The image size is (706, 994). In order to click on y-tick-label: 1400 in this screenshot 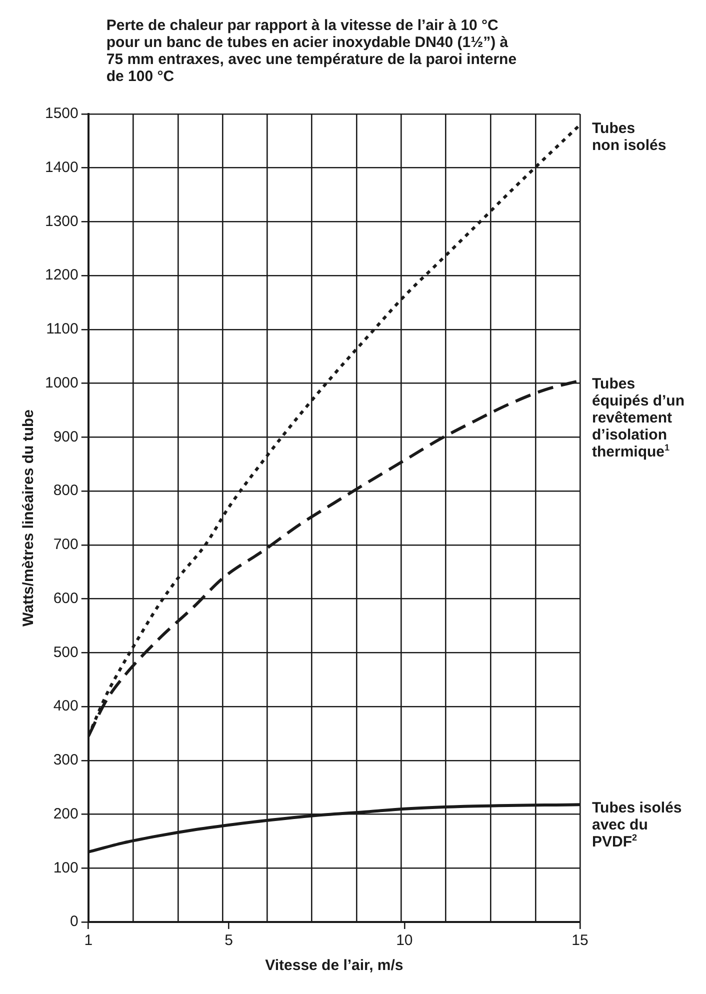, I will do `click(61, 167)`.